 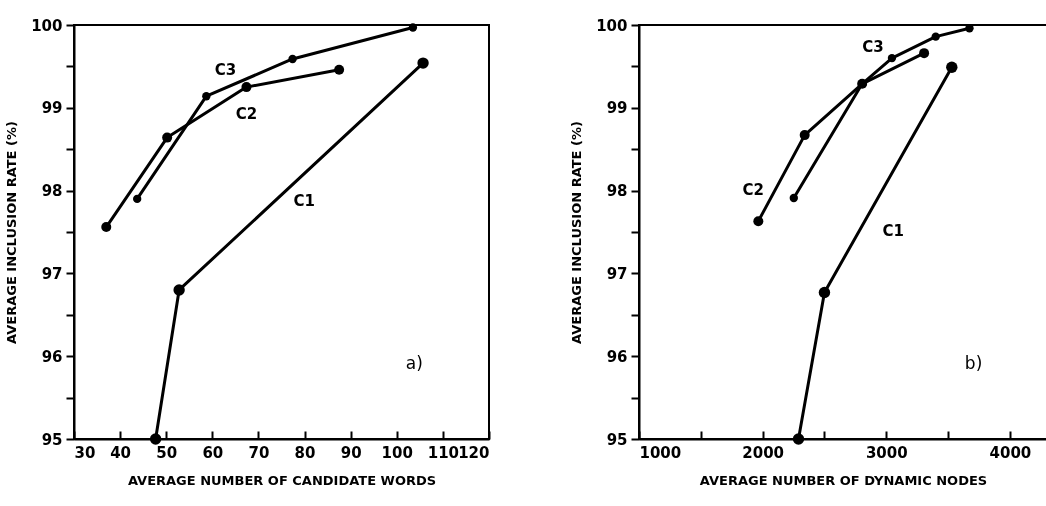 I want to click on x-tick-label: 100, so click(x=397, y=452).